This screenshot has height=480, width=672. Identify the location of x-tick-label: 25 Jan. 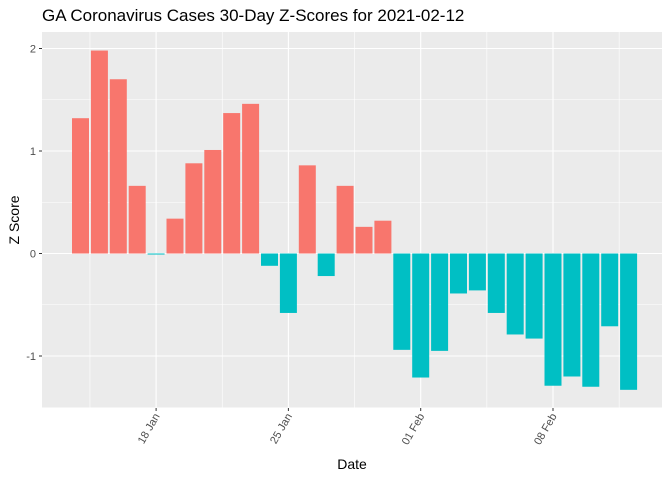
(281, 429).